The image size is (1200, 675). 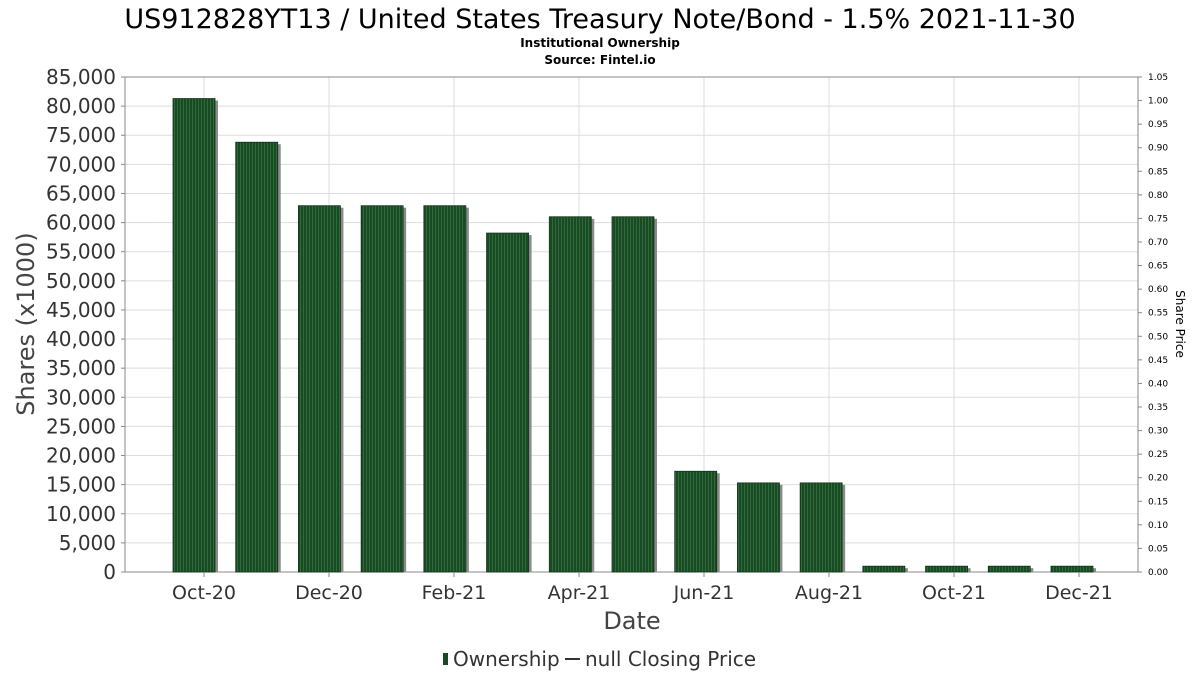 I want to click on y-tick-label: 25,000, so click(x=81, y=426).